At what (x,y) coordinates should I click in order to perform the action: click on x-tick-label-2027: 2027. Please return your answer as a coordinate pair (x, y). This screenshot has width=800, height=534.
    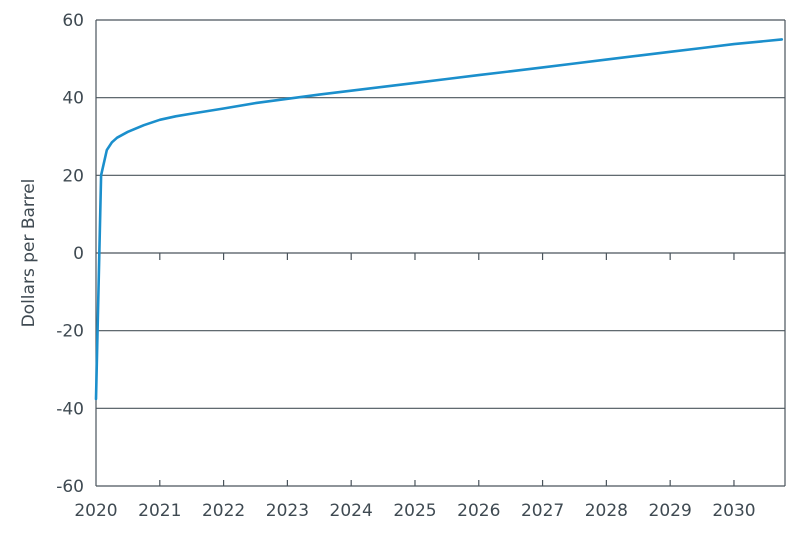
    Looking at the image, I should click on (542, 511).